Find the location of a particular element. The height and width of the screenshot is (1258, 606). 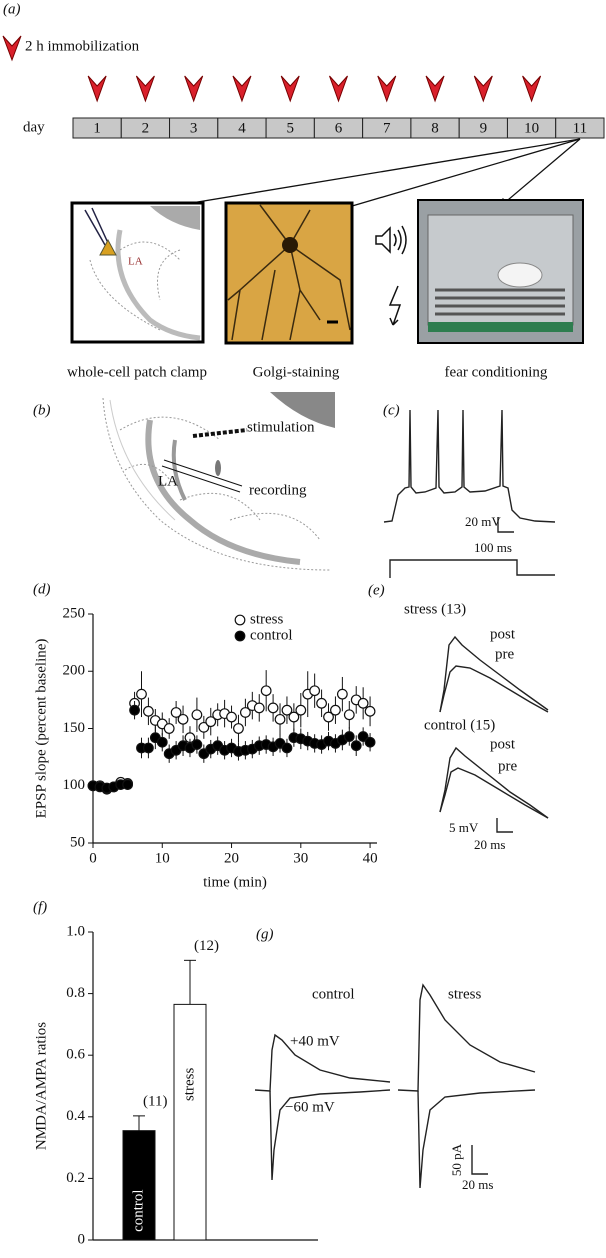

day-label: 11 is located at coordinates (580, 128).